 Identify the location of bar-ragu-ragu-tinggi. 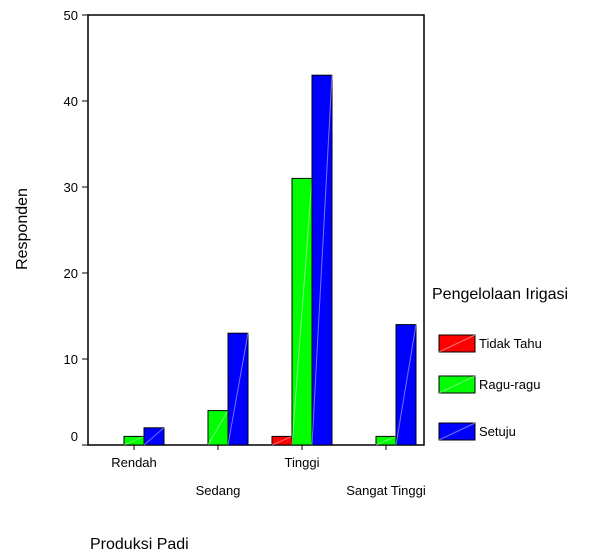
(302, 311).